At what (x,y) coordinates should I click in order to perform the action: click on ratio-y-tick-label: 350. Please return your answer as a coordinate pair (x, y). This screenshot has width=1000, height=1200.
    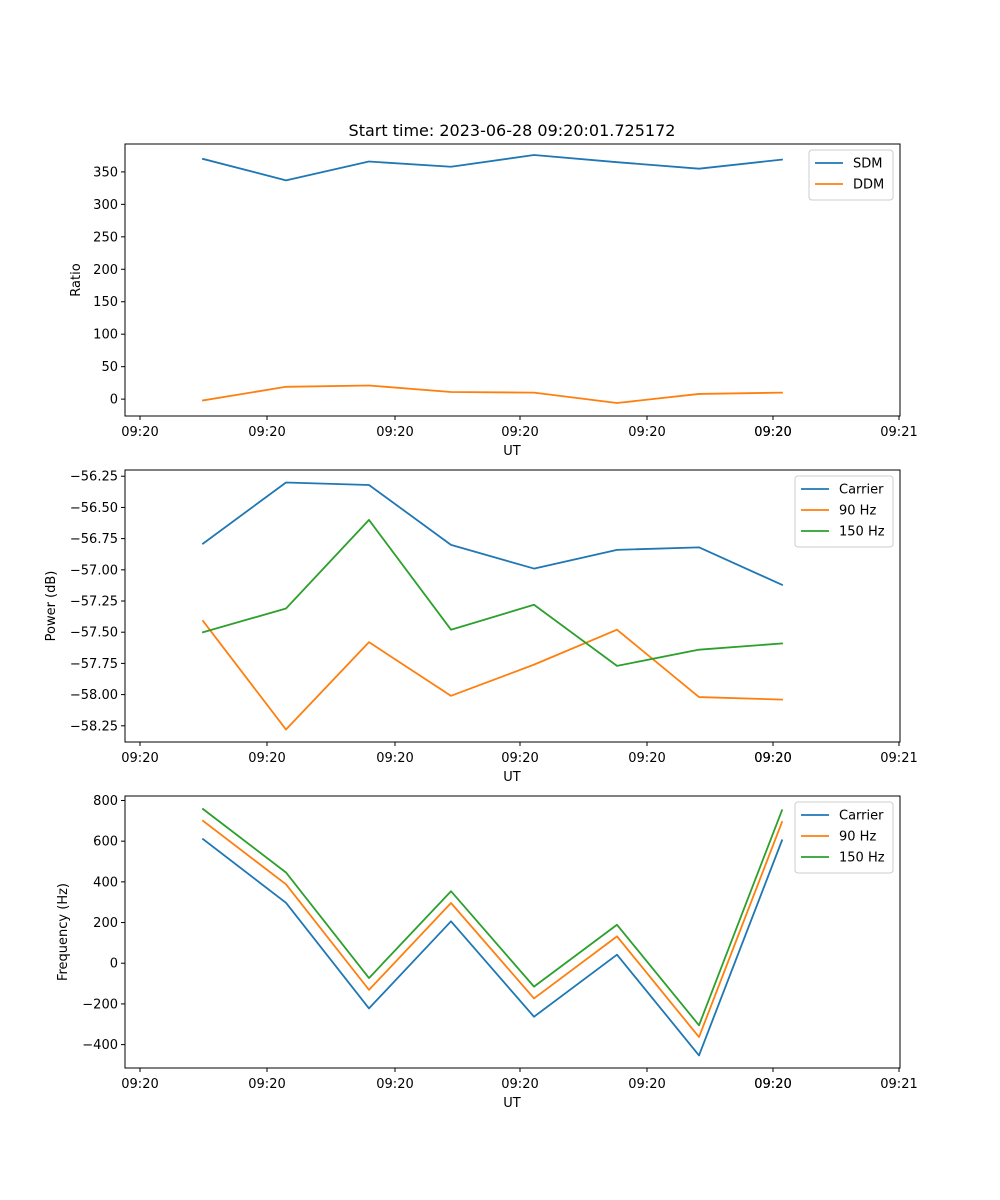
    Looking at the image, I should click on (105, 172).